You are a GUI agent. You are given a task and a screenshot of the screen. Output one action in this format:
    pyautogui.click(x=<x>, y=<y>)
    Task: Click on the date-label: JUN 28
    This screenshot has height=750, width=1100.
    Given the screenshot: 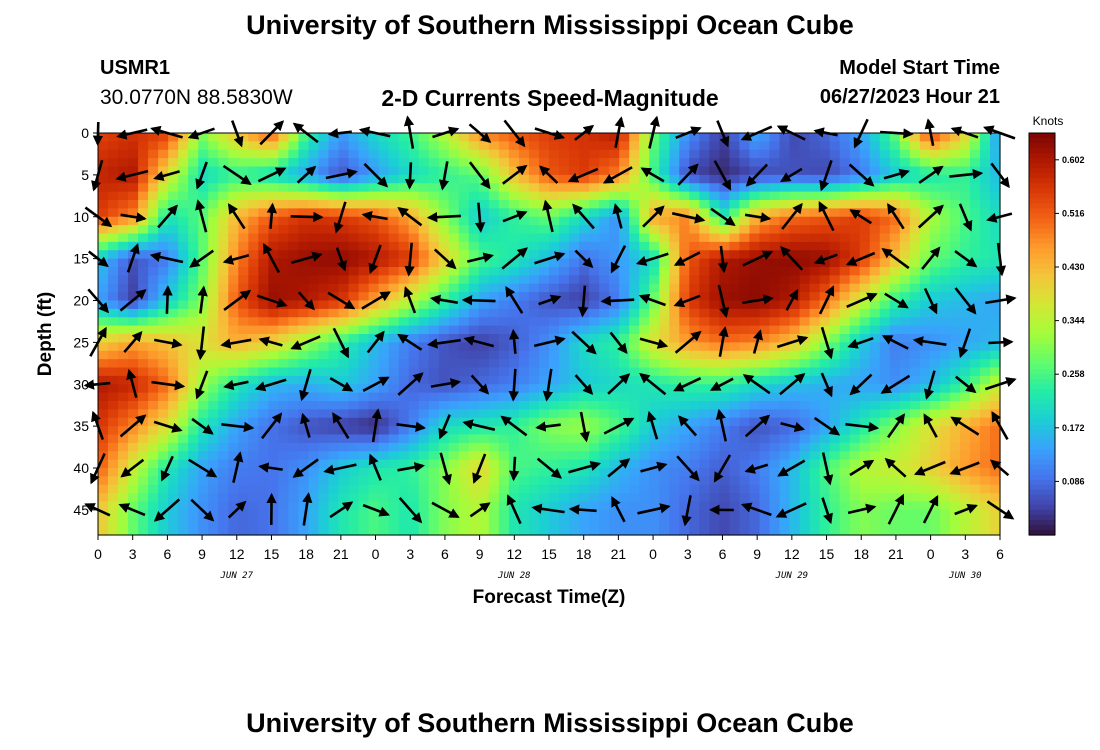 What is the action you would take?
    pyautogui.click(x=514, y=576)
    